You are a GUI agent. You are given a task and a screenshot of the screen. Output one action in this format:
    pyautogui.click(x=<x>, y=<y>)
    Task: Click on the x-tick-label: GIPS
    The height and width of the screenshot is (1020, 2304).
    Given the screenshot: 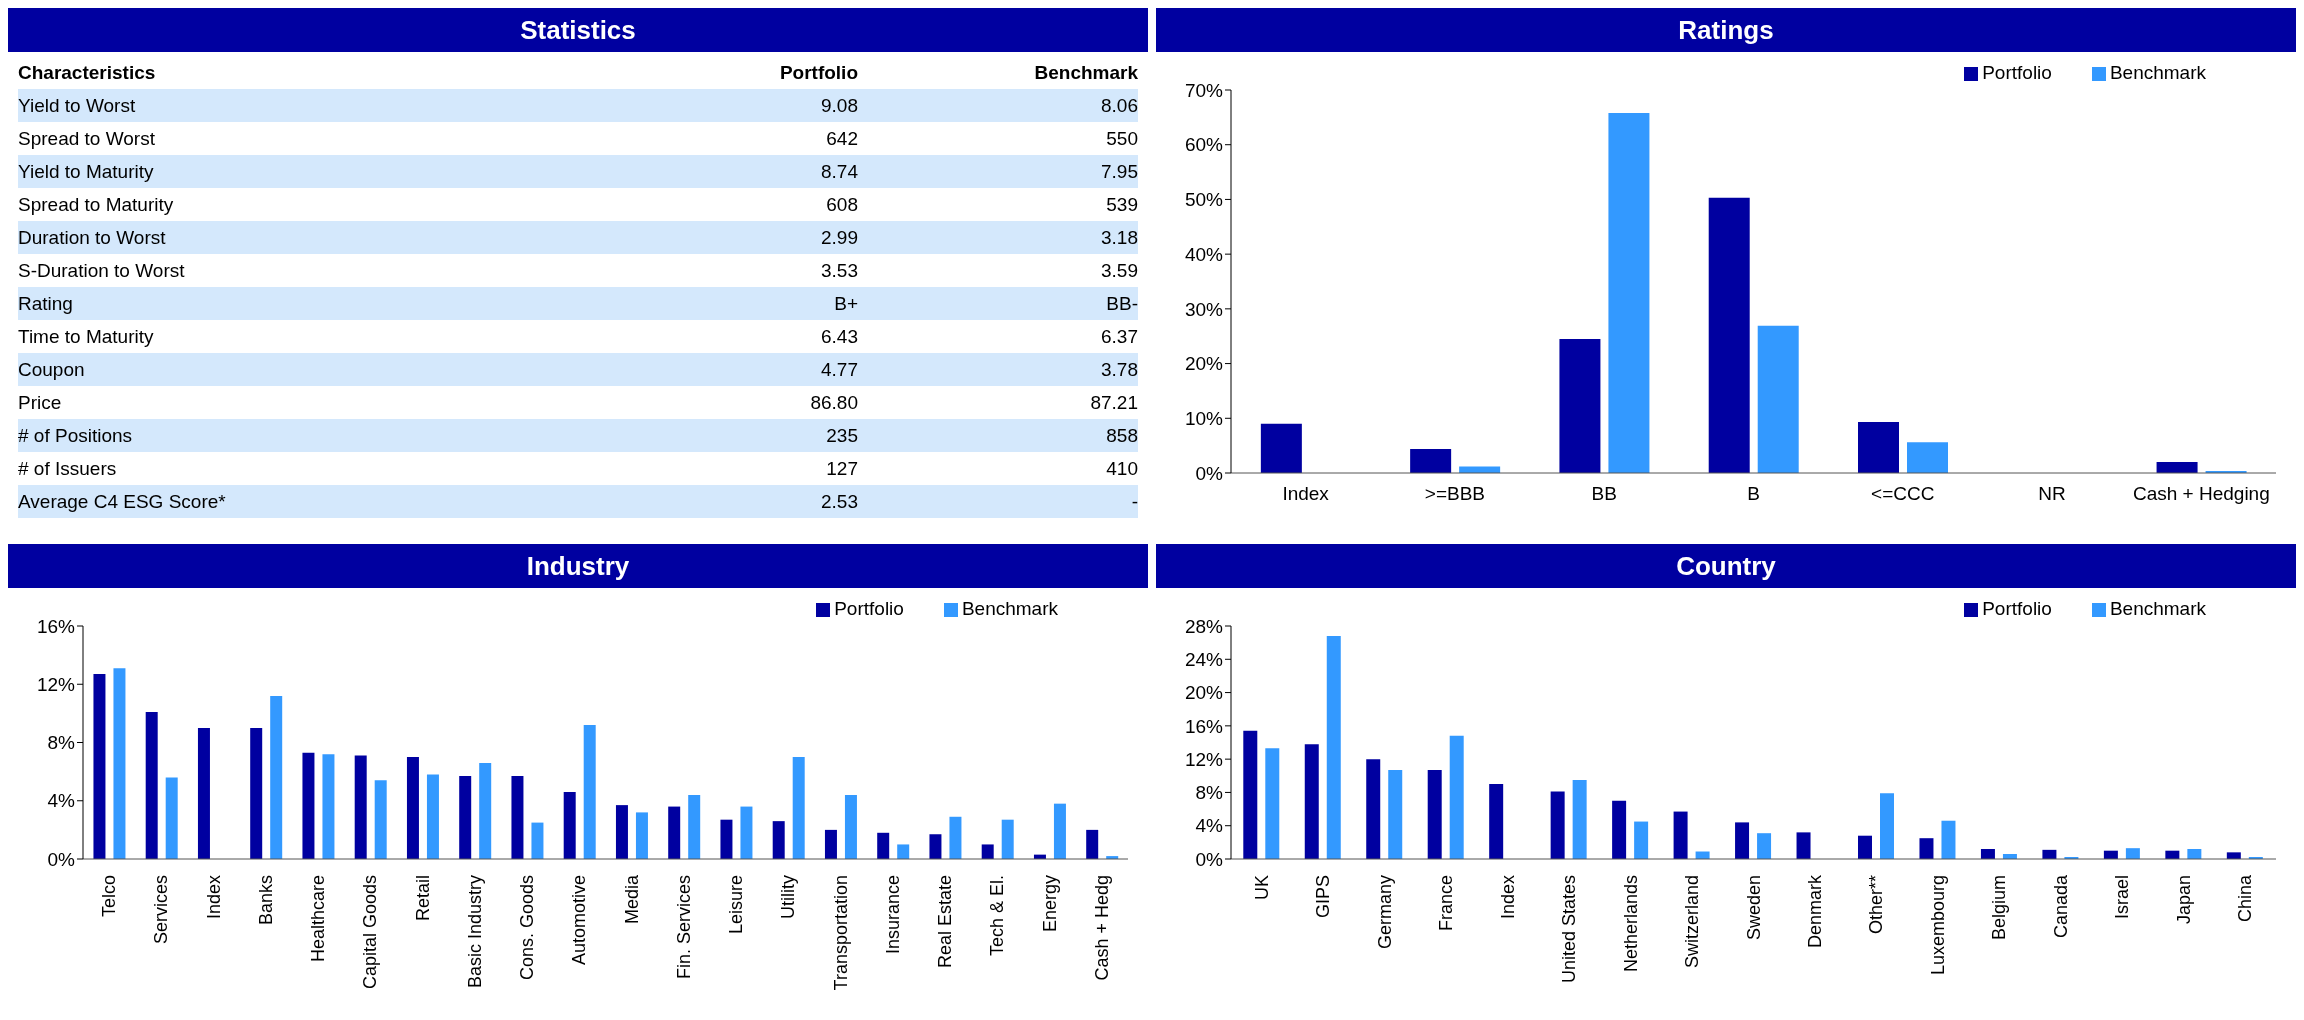 What is the action you would take?
    pyautogui.click(x=1323, y=897)
    